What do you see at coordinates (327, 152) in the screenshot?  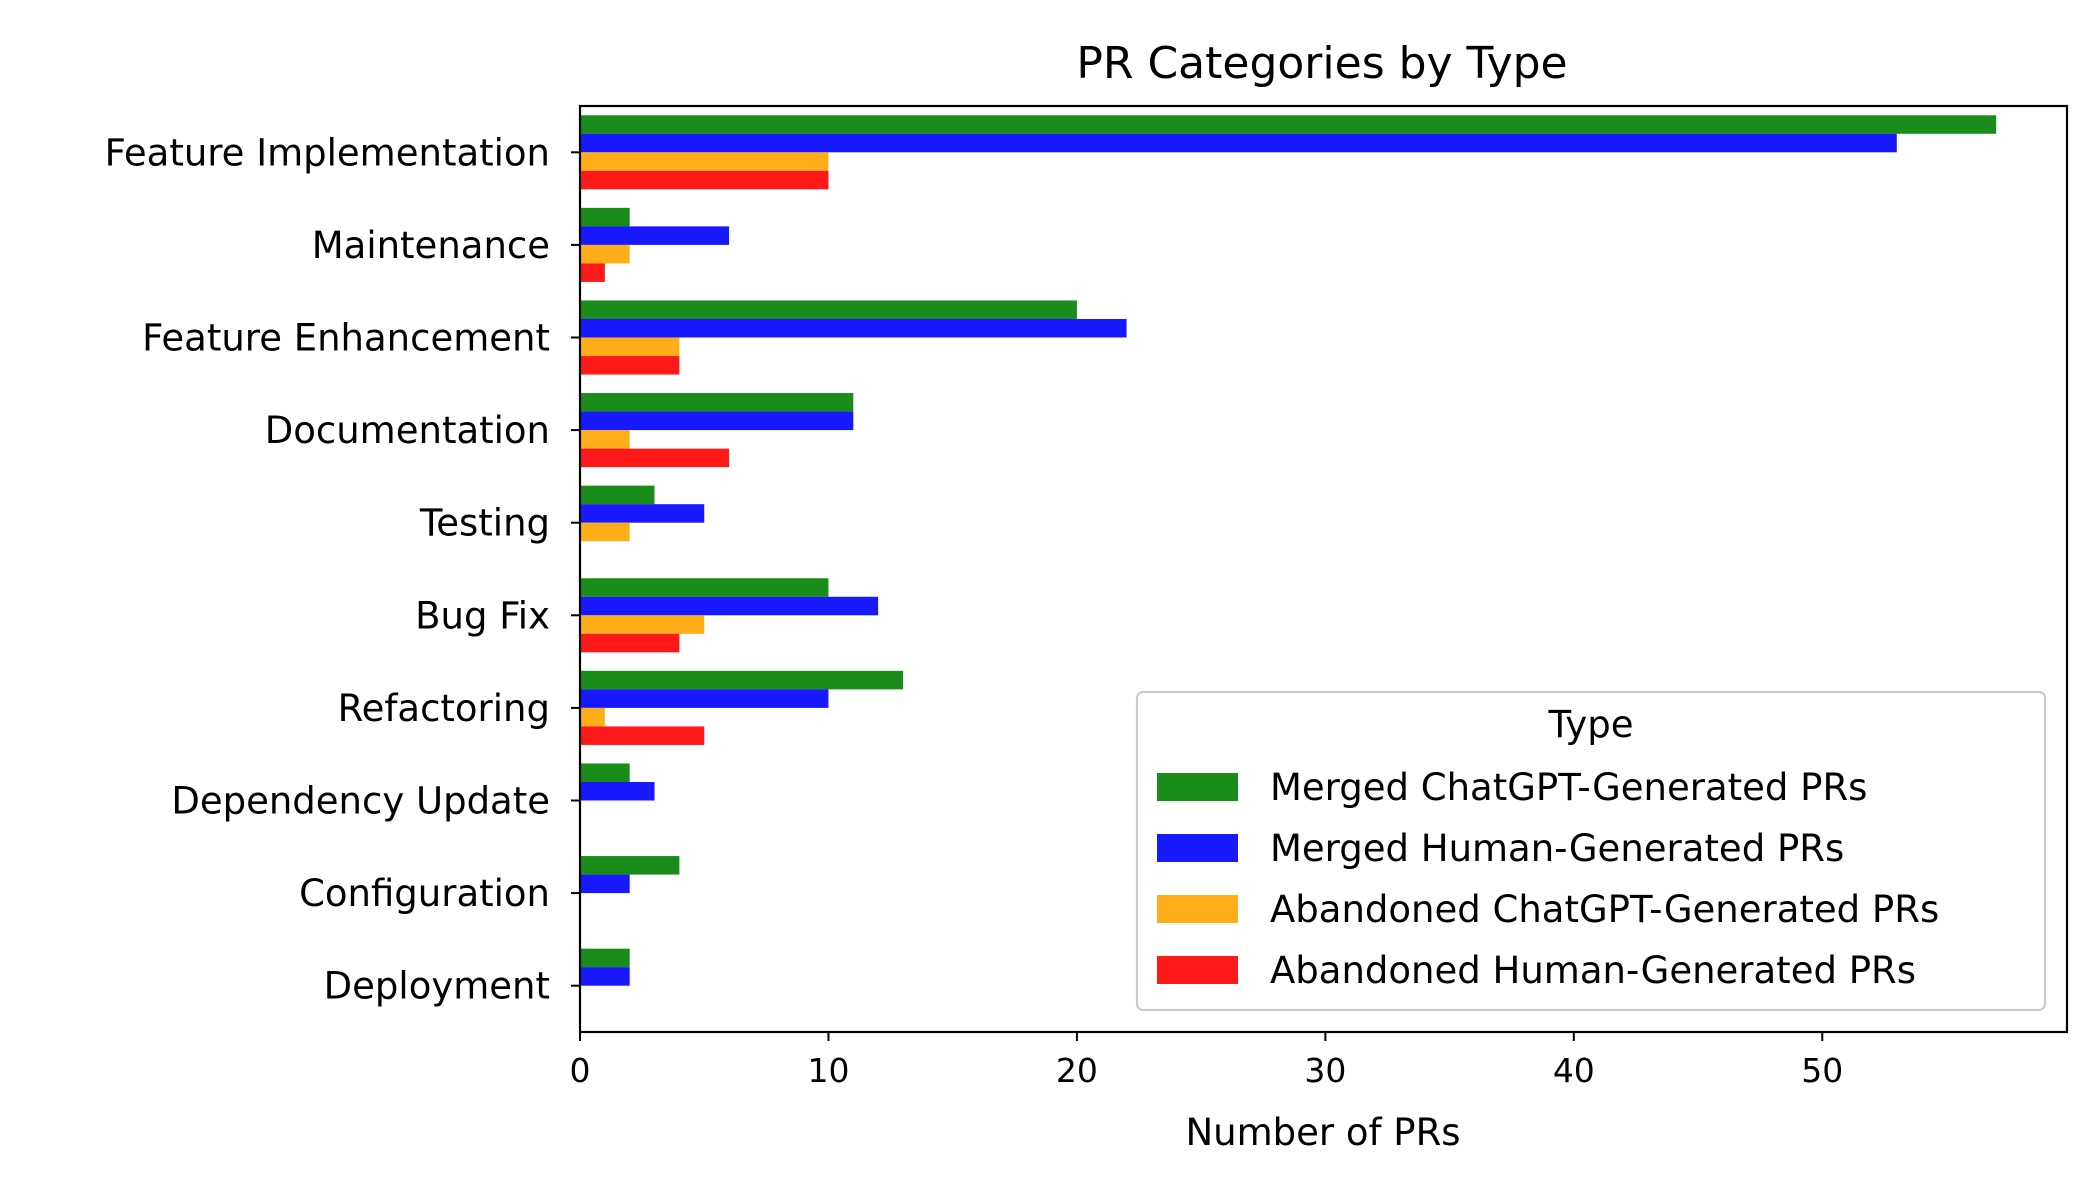 I see `y-tick-label: Feature Implementation` at bounding box center [327, 152].